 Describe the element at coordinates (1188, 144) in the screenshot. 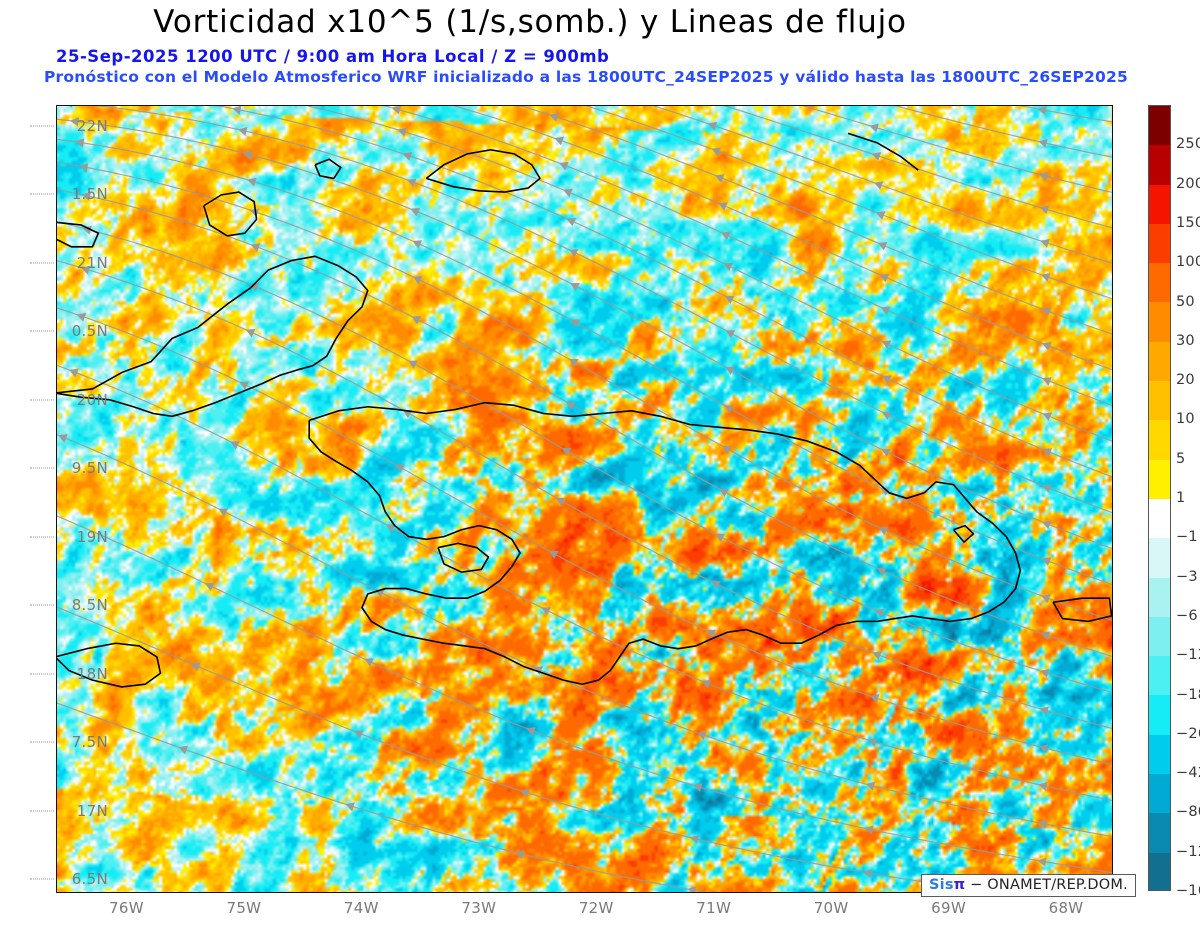

I see `colorbar-tick-label: 250` at that location.